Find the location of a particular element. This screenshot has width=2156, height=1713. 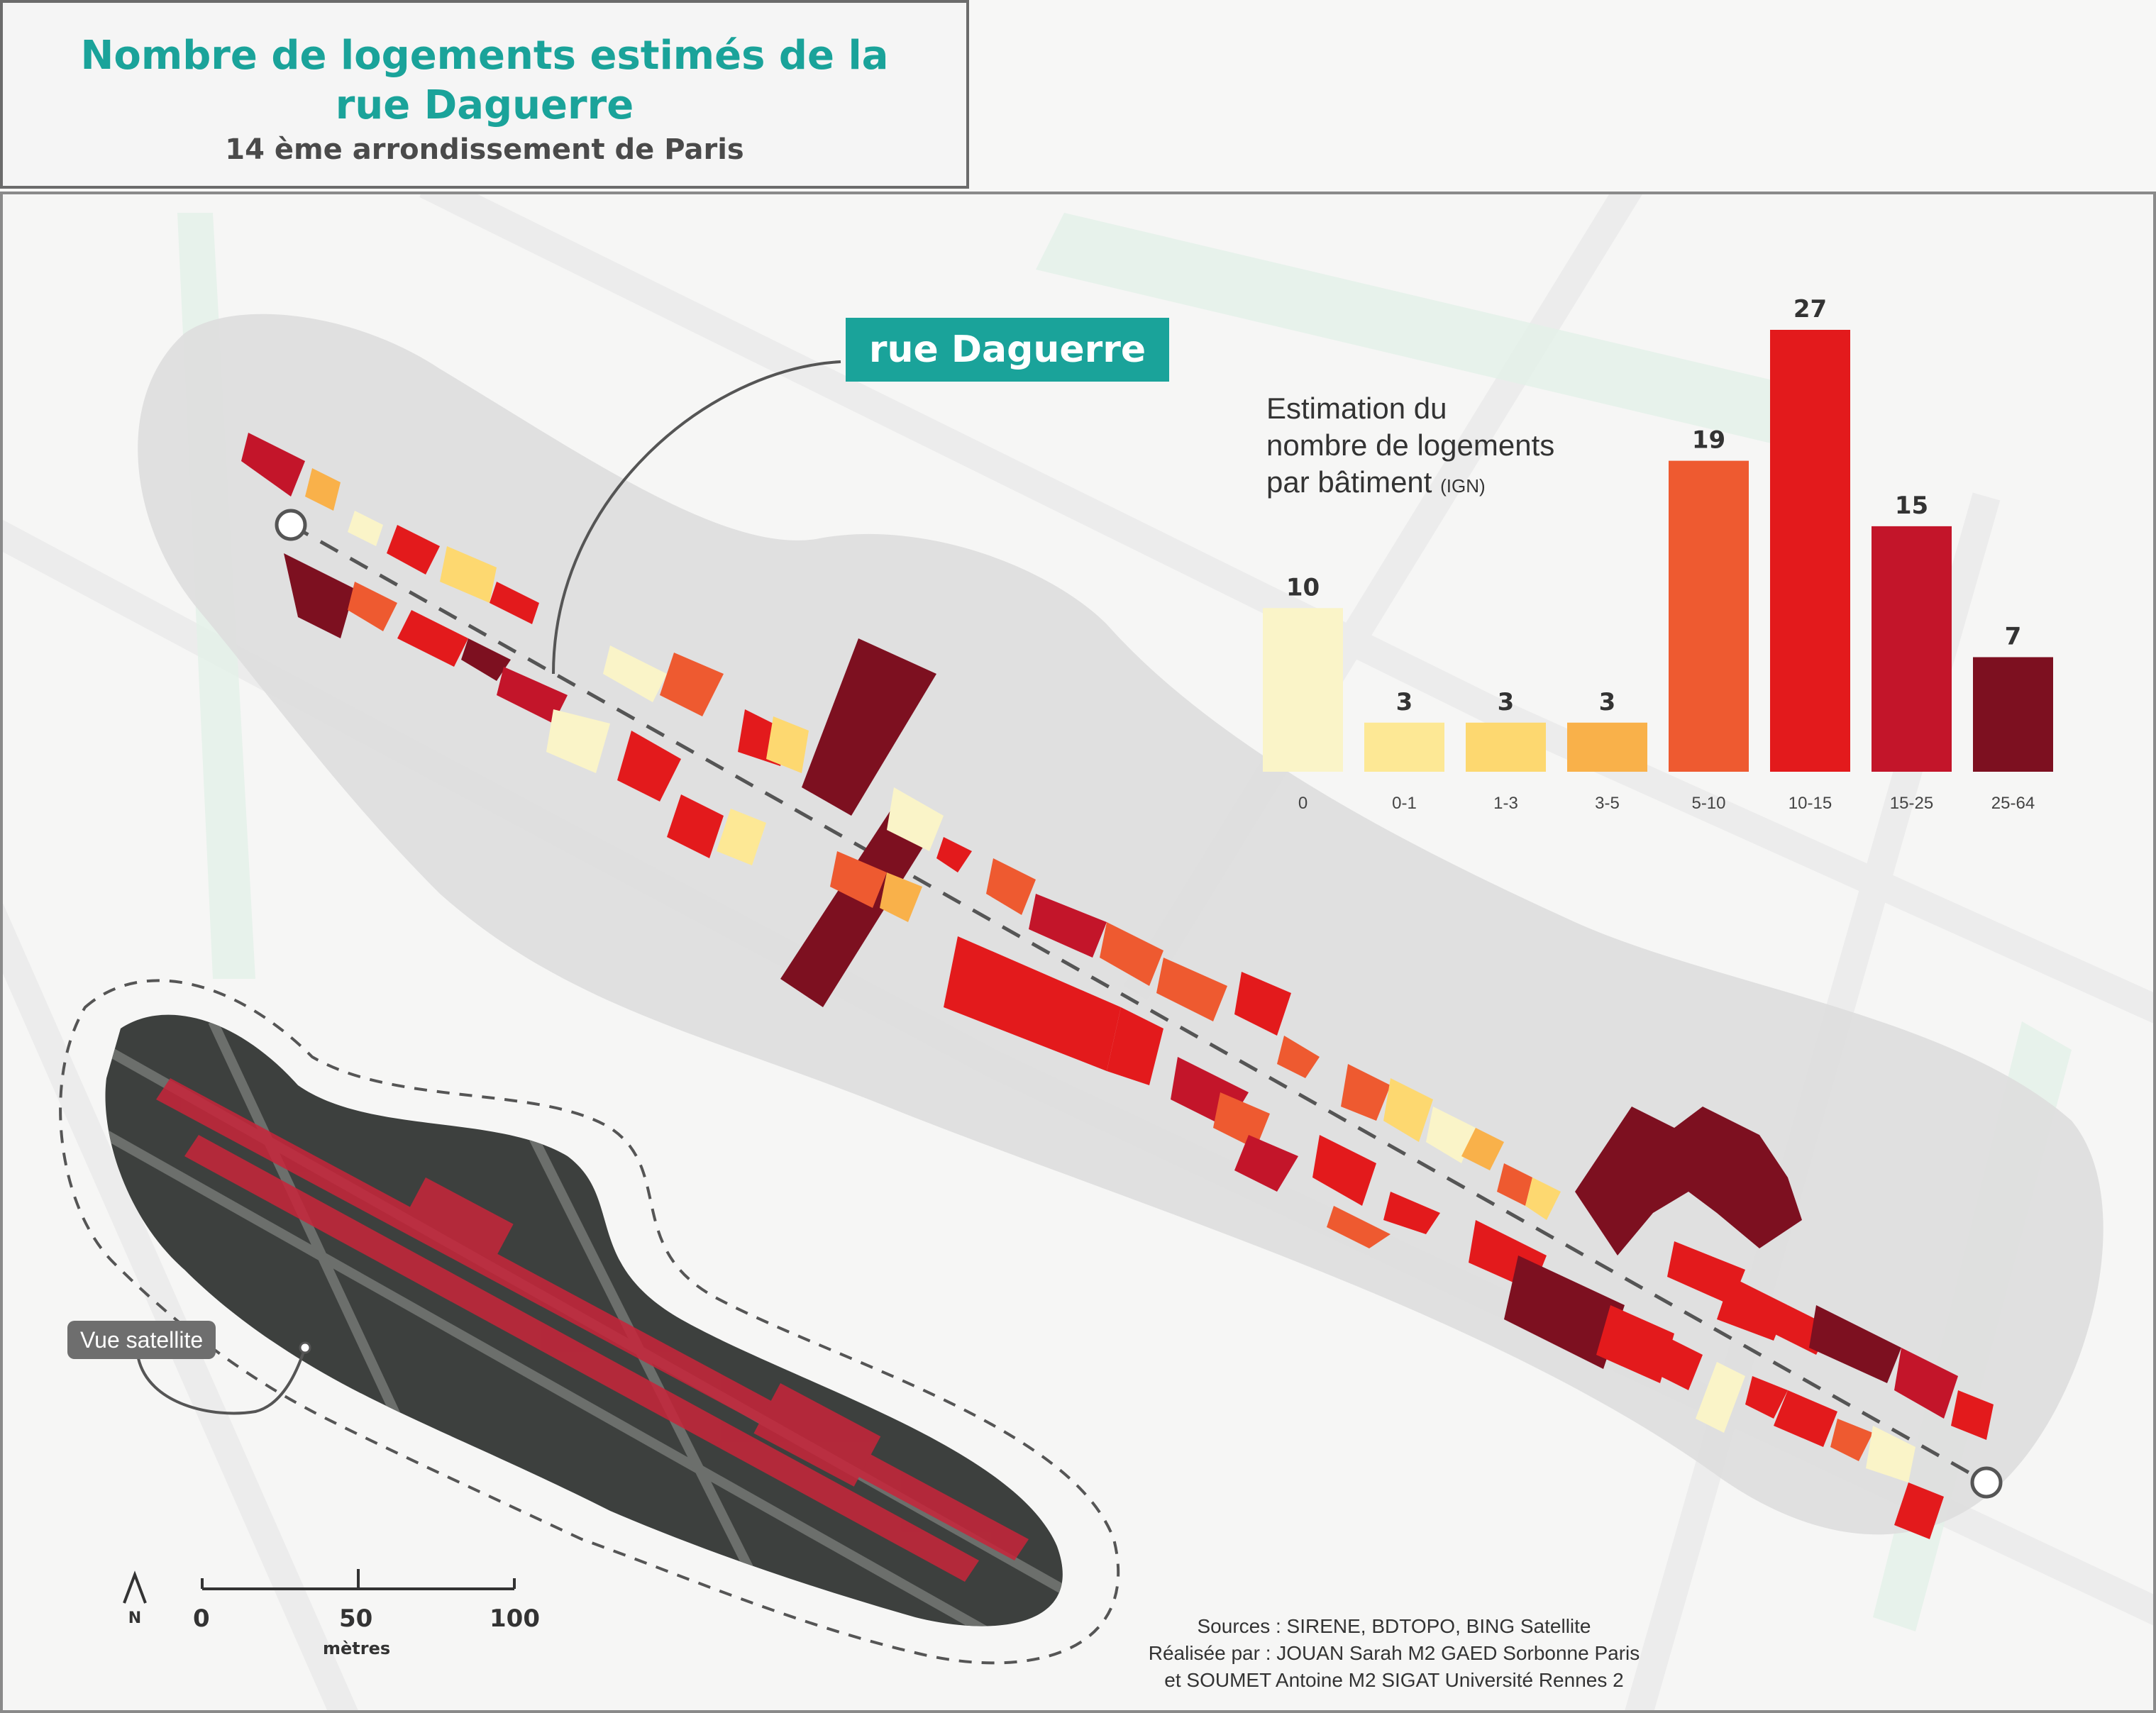

north-arrow-icon is located at coordinates (135, 1587).